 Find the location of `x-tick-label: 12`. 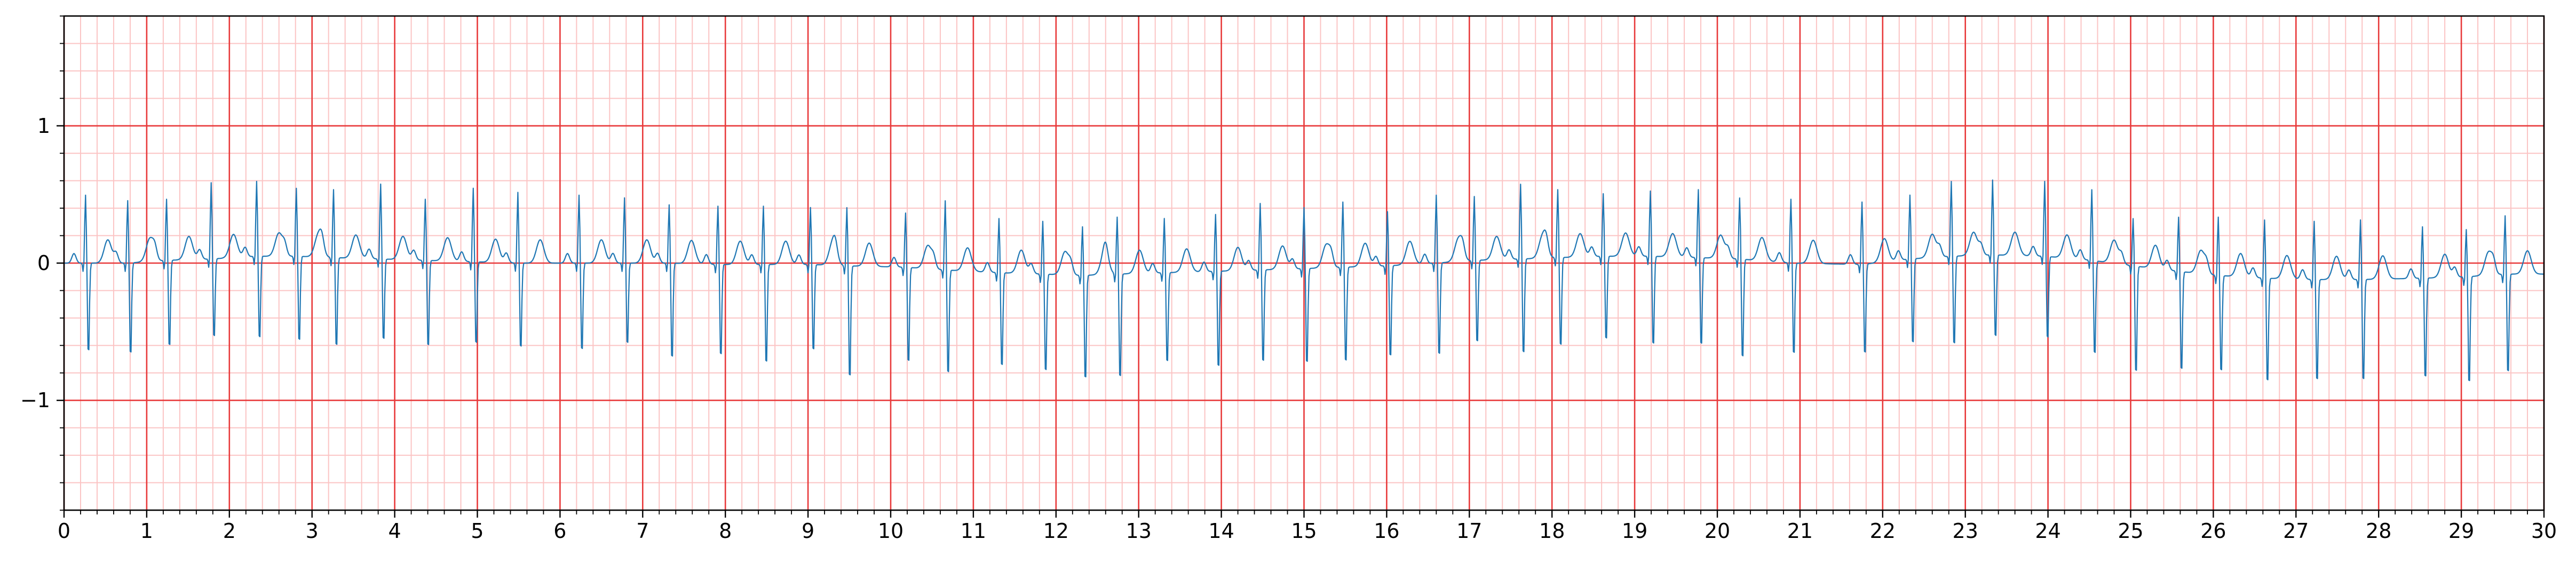

x-tick-label: 12 is located at coordinates (1056, 531).